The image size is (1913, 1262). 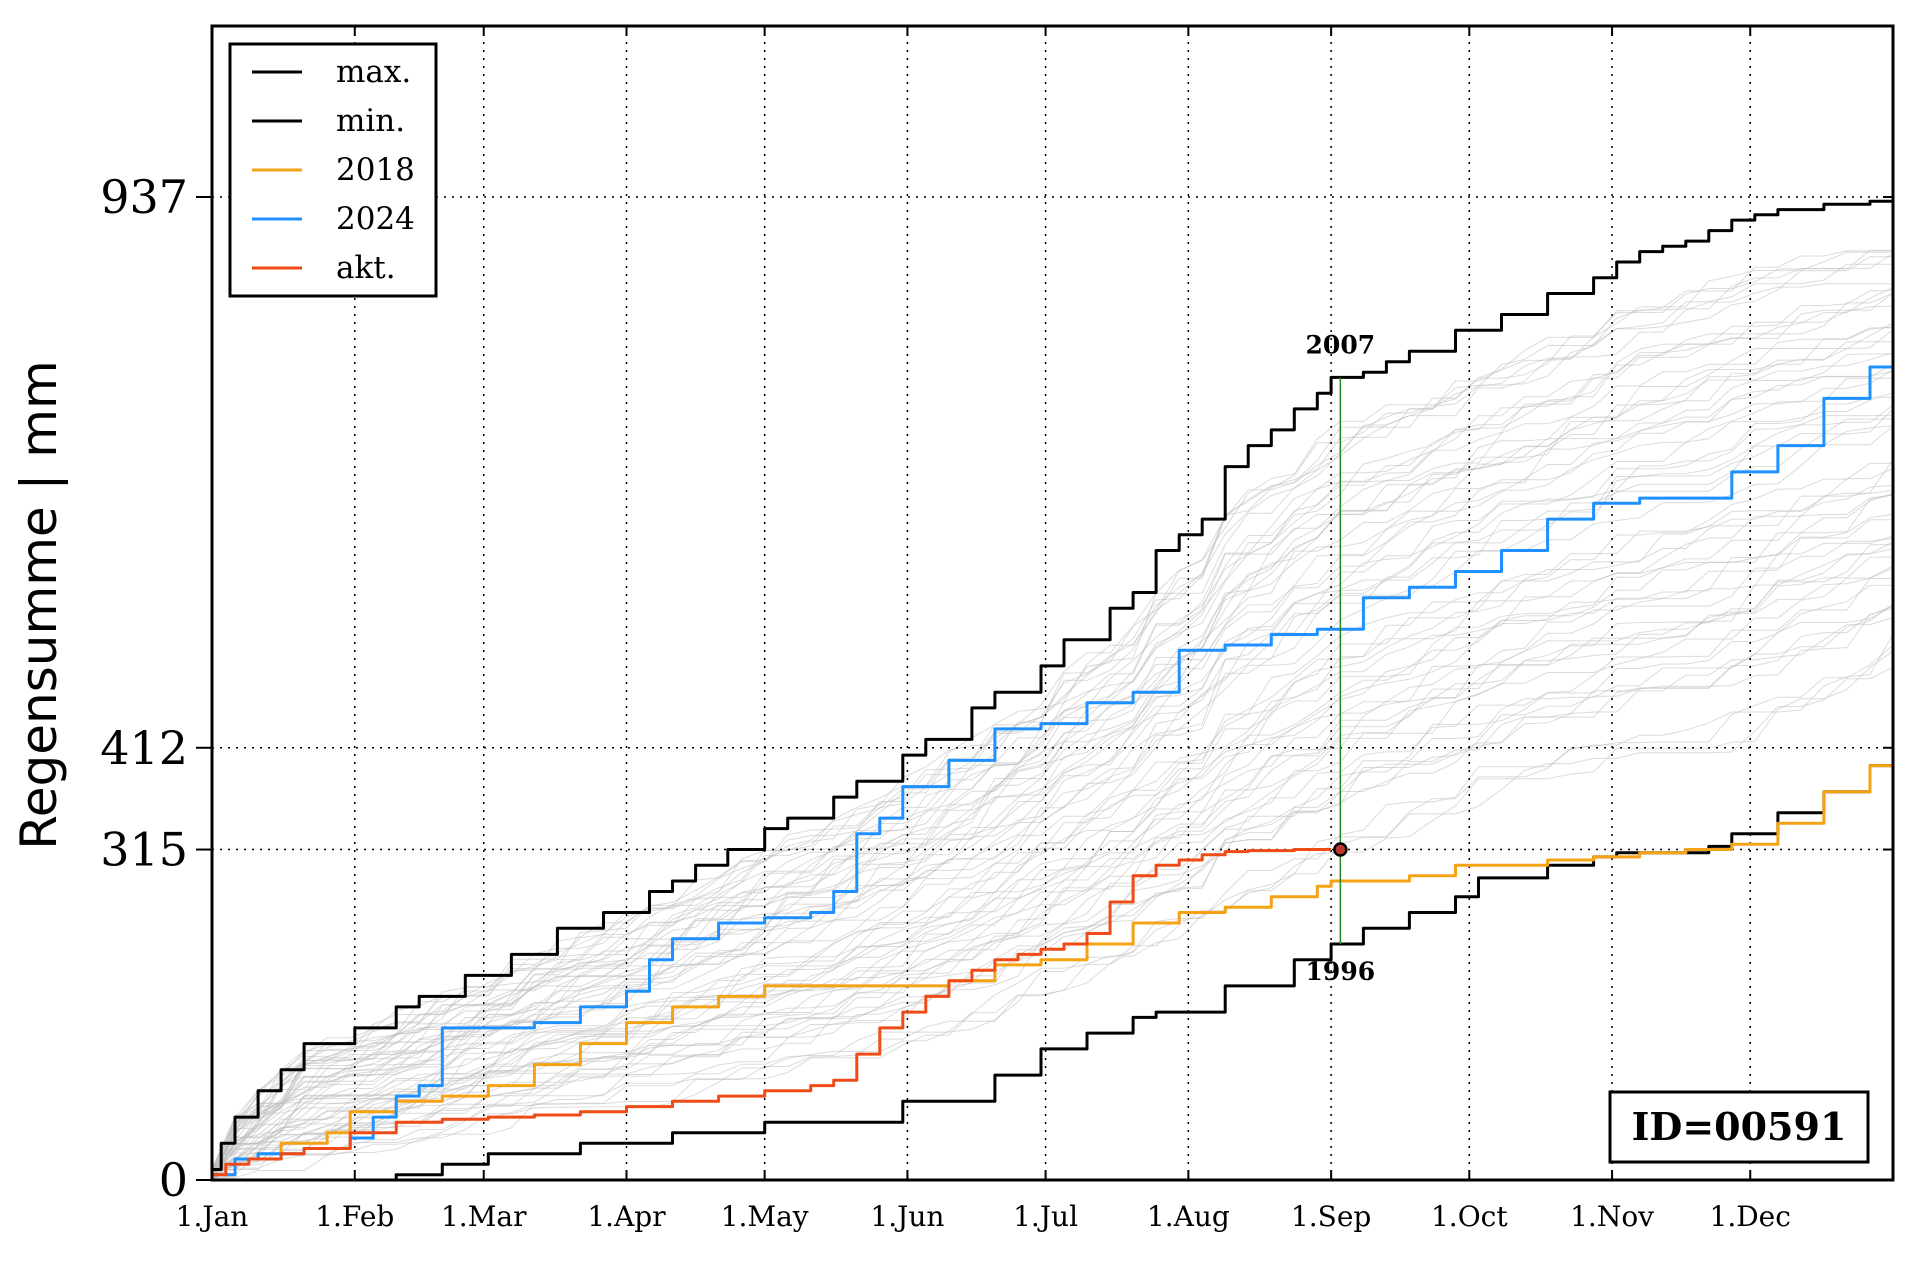 What do you see at coordinates (144, 748) in the screenshot?
I see `y-tick-label: 412` at bounding box center [144, 748].